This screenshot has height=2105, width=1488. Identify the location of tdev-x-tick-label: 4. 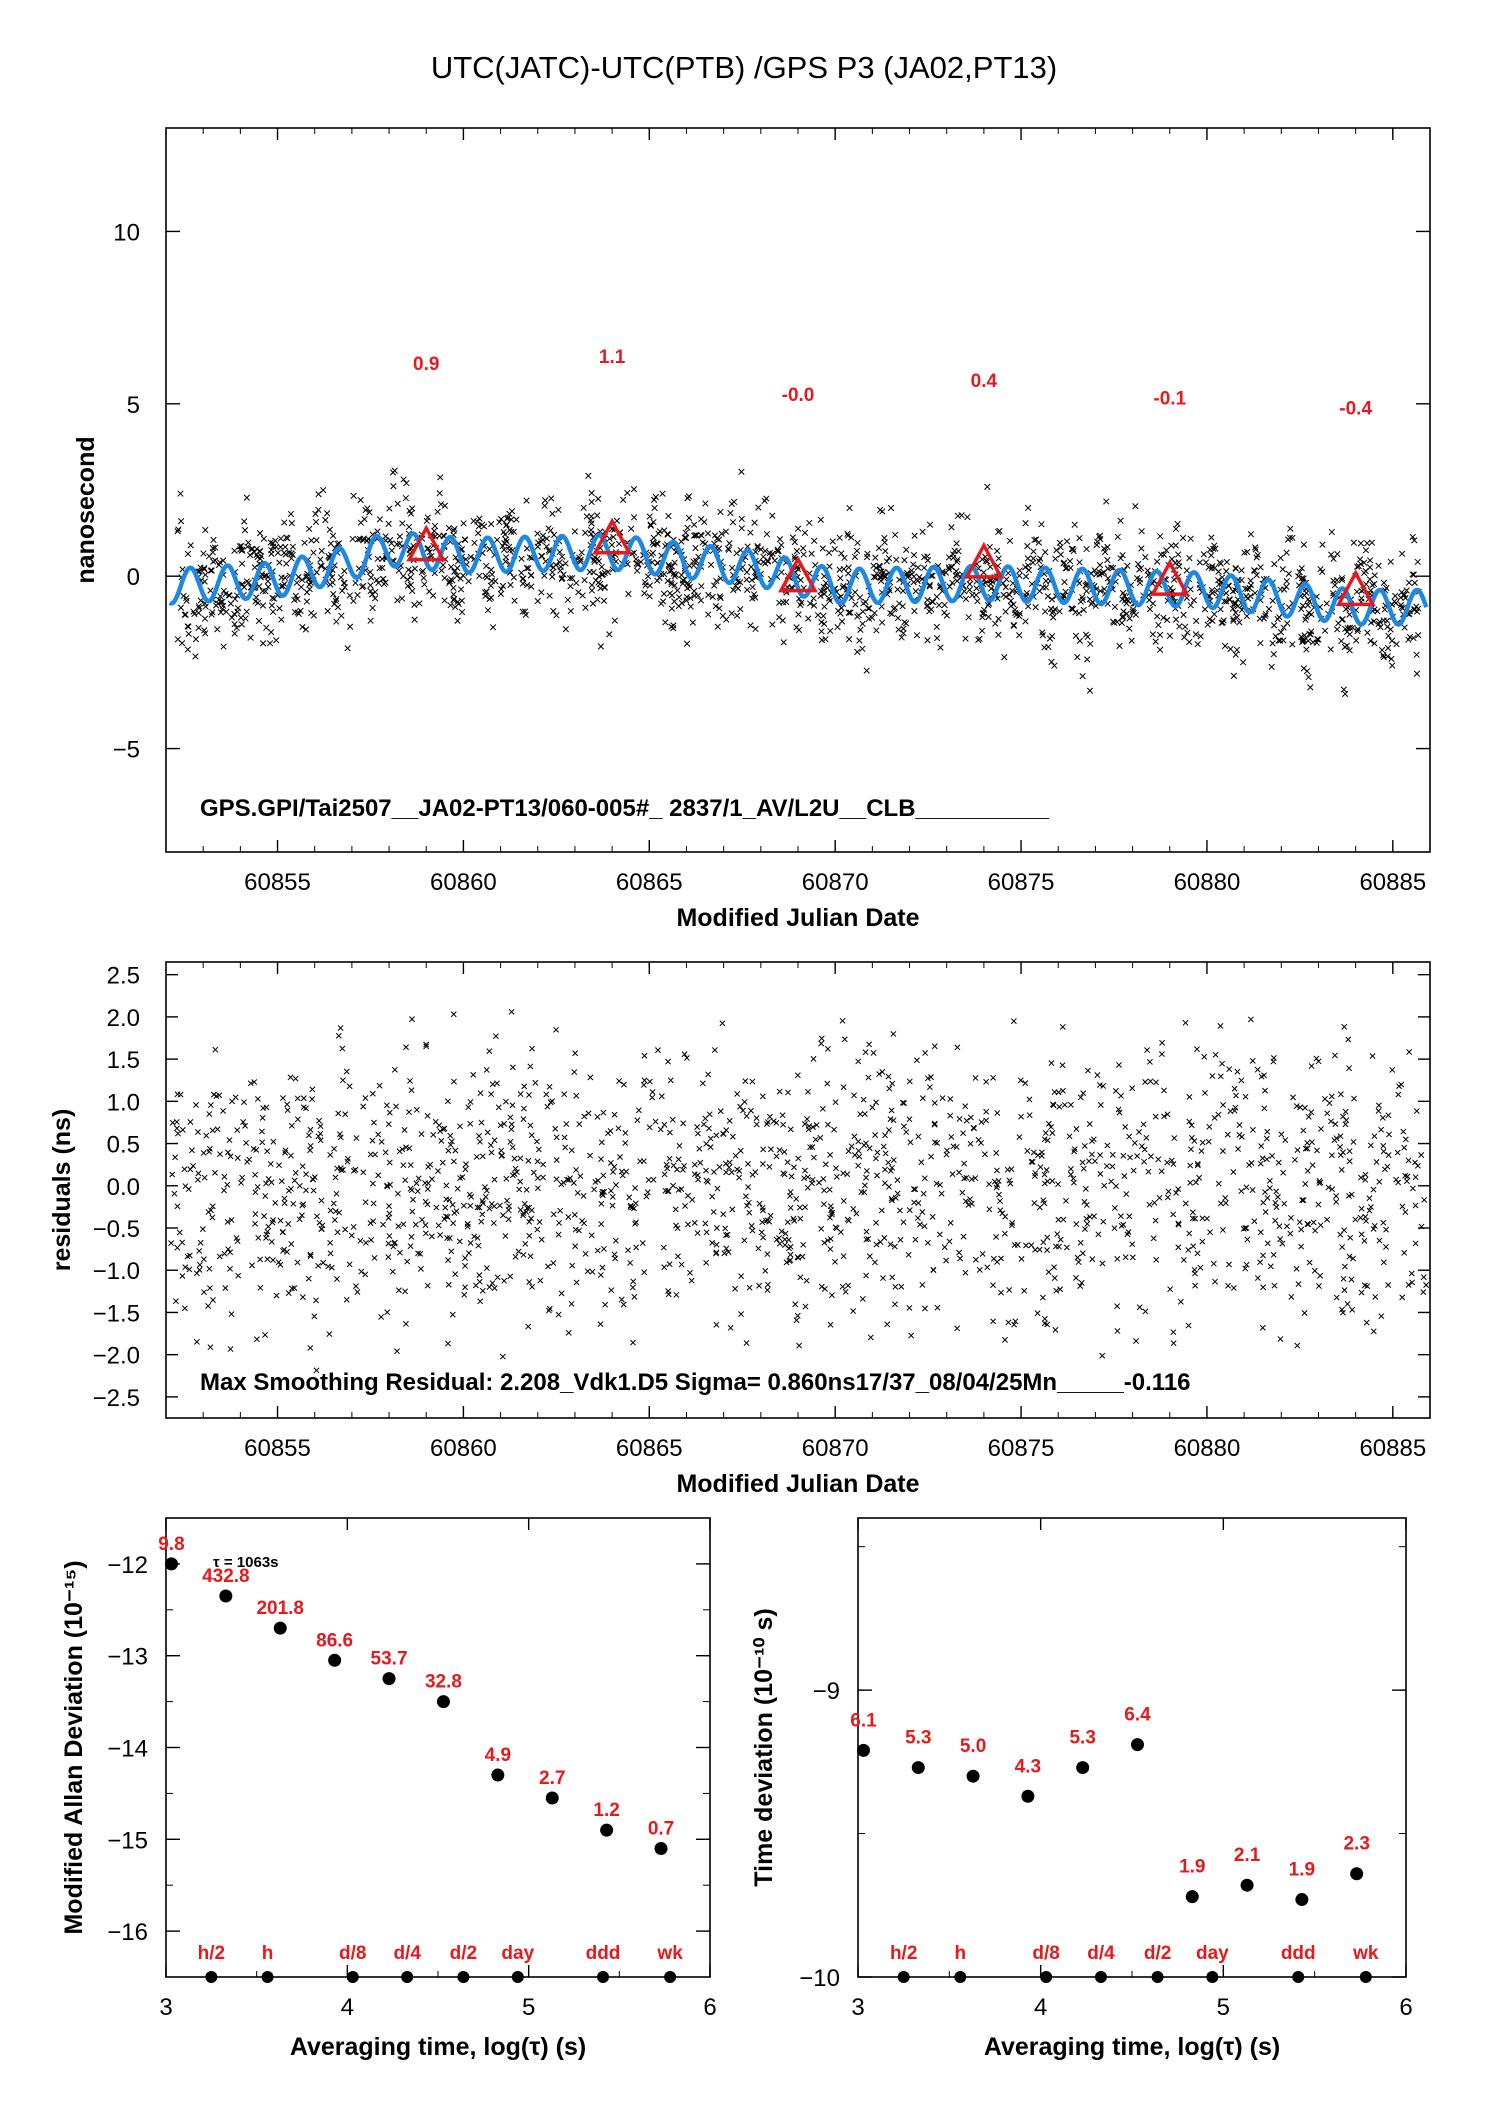
(1040, 2007).